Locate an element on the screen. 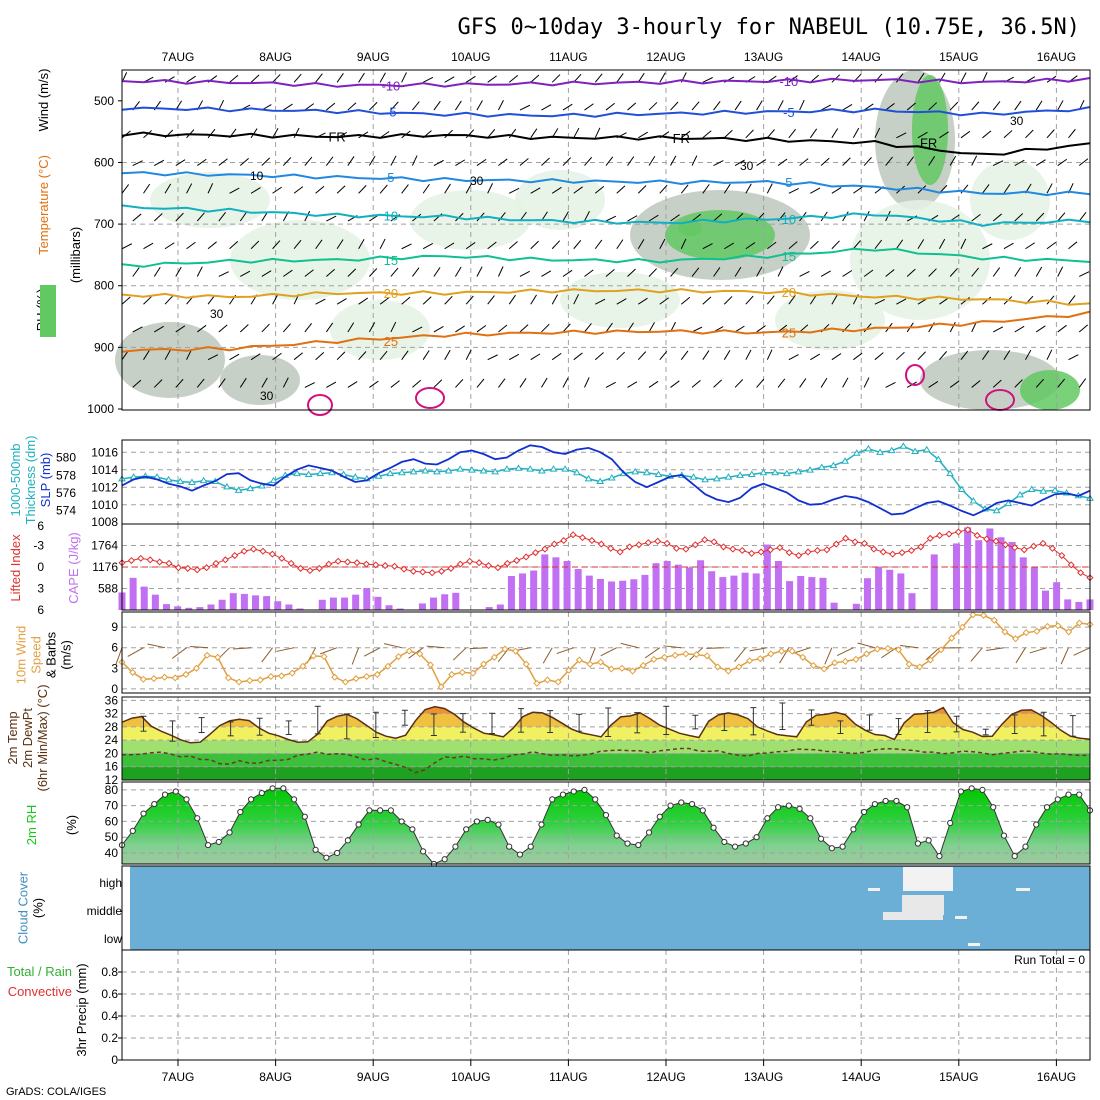 Image resolution: width=1100 pixels, height=1100 pixels. slp-axis-label: 1000-500mb Thickness (dm) SLP (mb) is located at coordinates (30, 480).